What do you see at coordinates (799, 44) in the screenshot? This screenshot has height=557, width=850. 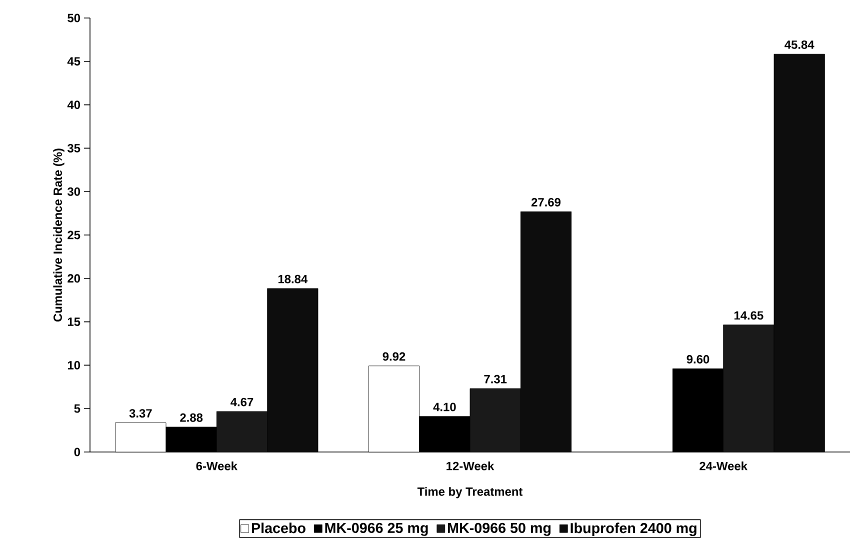 I see `data-label: 45.84` at bounding box center [799, 44].